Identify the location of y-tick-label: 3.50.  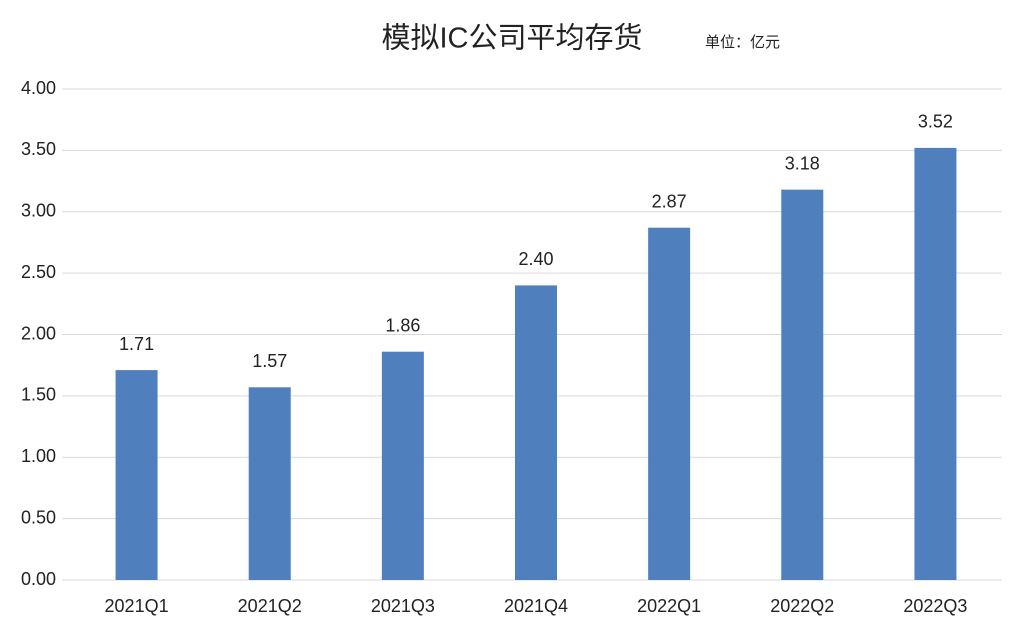
(38, 149).